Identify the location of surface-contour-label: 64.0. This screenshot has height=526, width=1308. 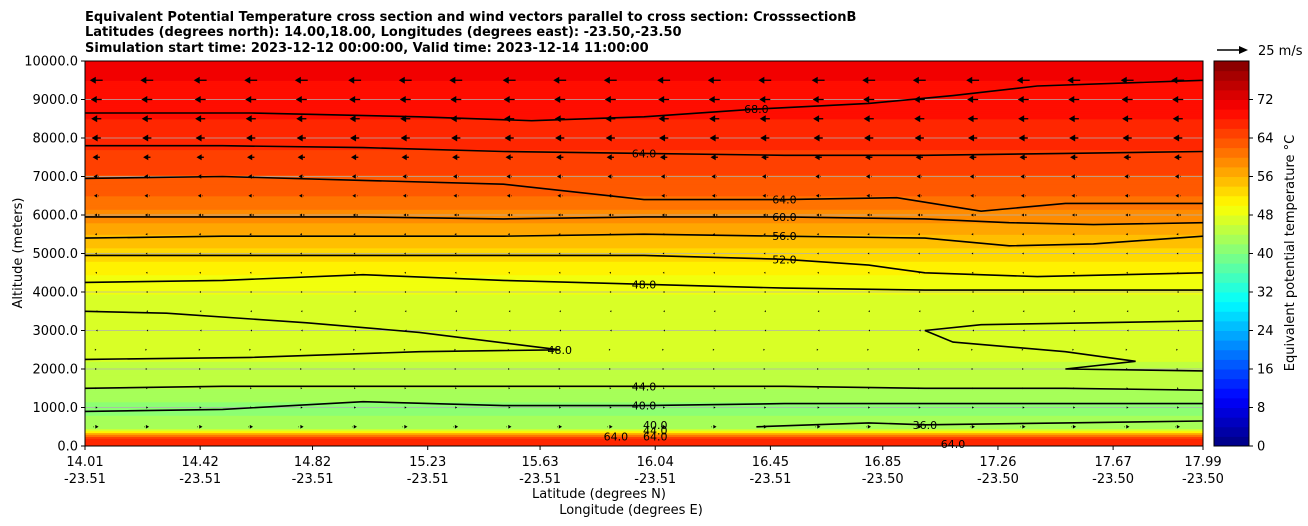
(655, 436).